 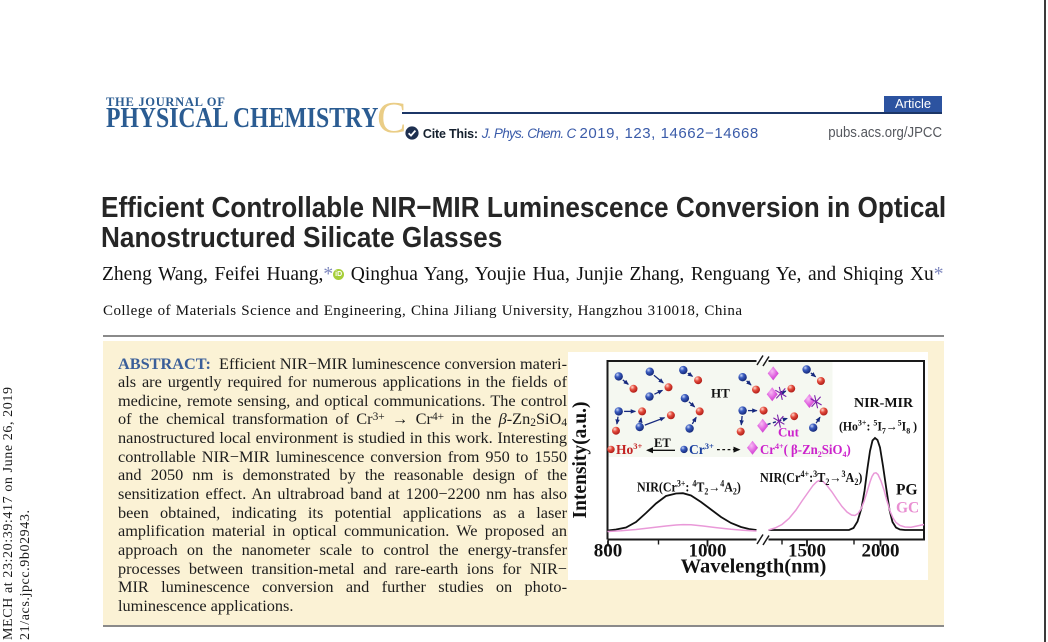 What do you see at coordinates (708, 551) in the screenshot?
I see `svg-text: 1000` at bounding box center [708, 551].